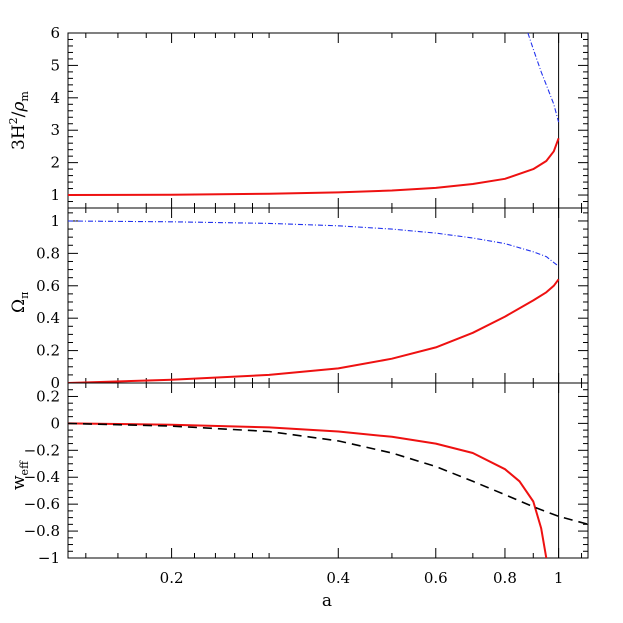 The width and height of the screenshot is (623, 623). Describe the element at coordinates (49, 558) in the screenshot. I see `y-tick-label: −1` at that location.